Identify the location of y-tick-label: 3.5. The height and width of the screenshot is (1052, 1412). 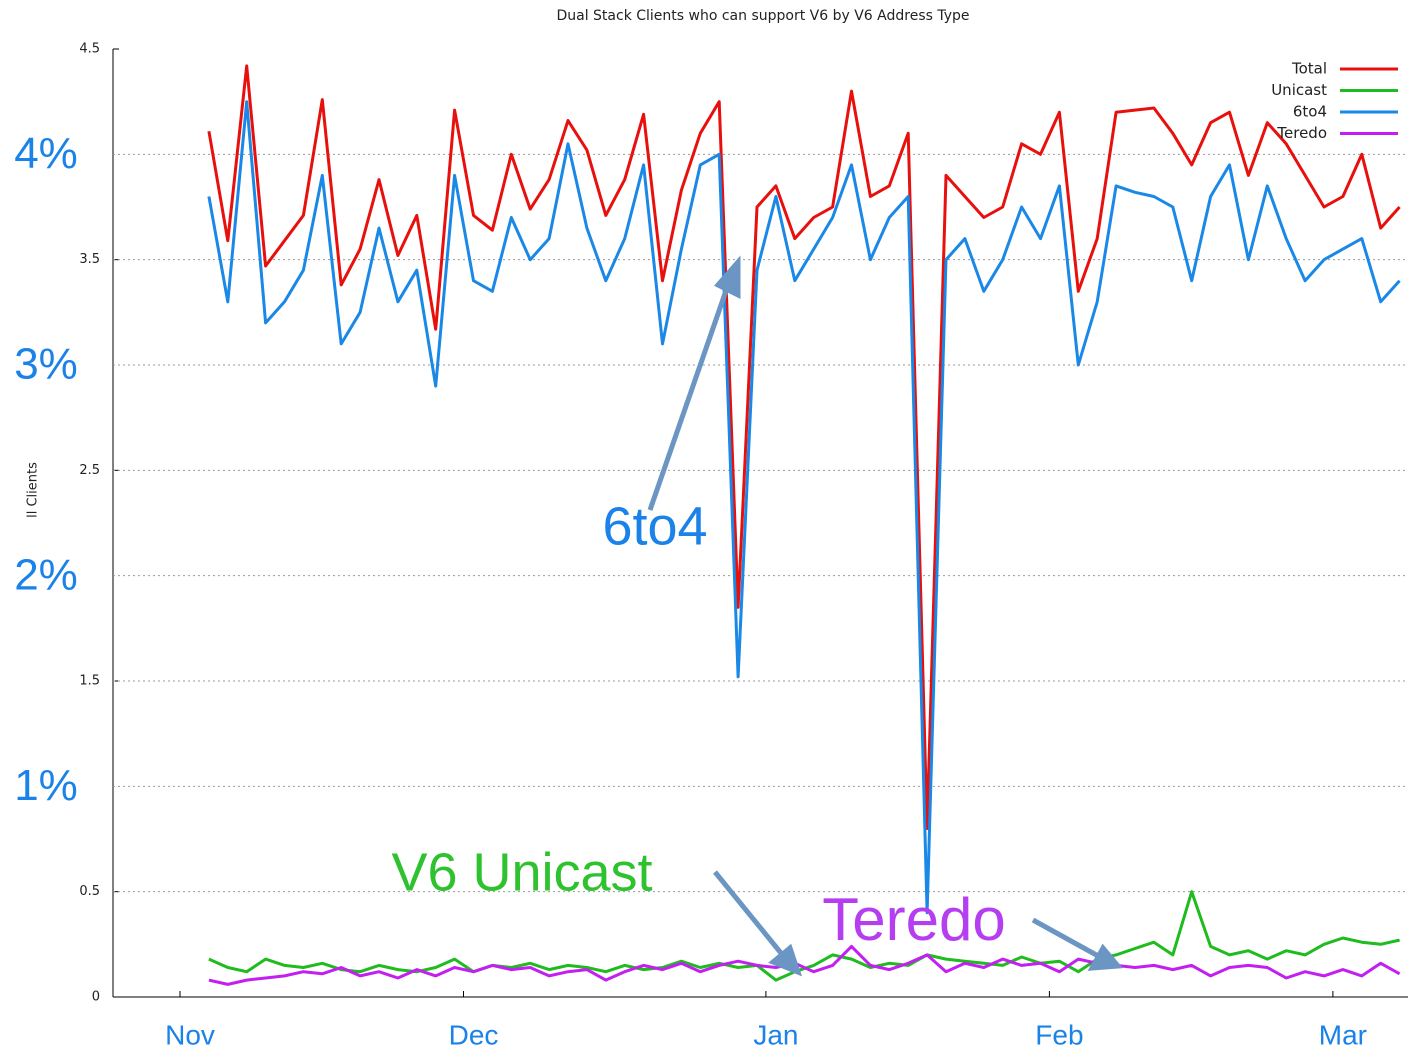
(89, 259).